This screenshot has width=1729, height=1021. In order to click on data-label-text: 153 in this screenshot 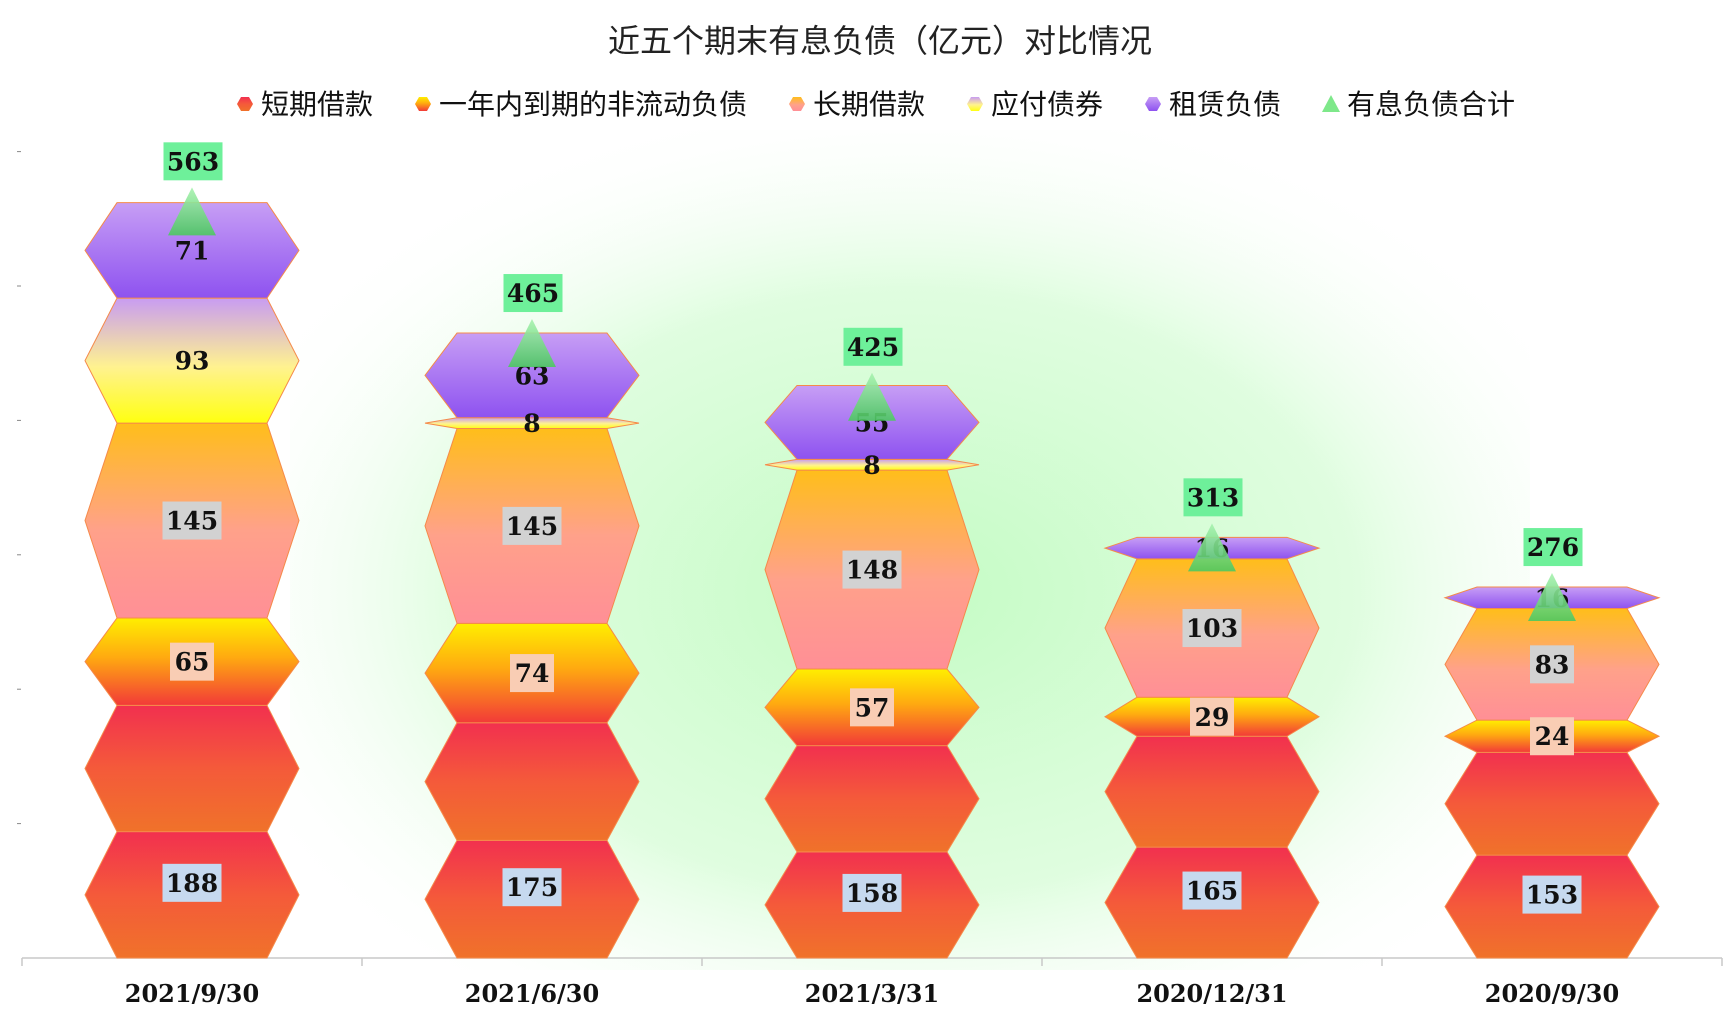, I will do `click(1552, 895)`.